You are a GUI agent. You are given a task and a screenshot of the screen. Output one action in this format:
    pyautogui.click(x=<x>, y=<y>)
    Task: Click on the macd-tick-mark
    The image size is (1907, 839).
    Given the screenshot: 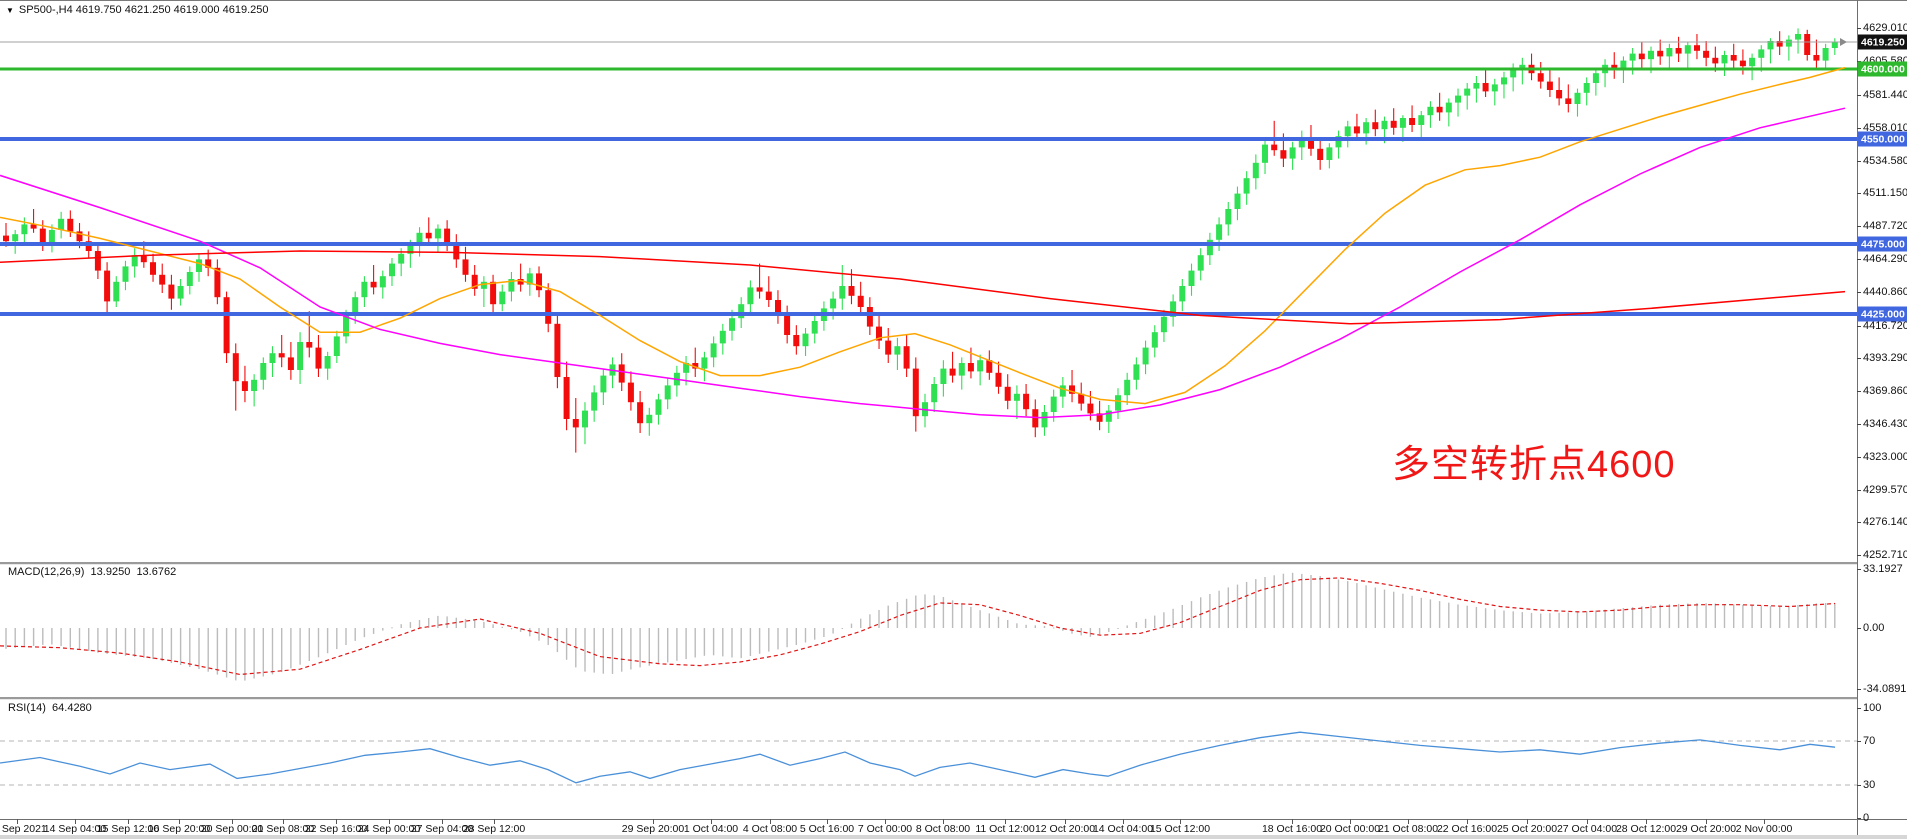 What is the action you would take?
    pyautogui.click(x=1859, y=569)
    